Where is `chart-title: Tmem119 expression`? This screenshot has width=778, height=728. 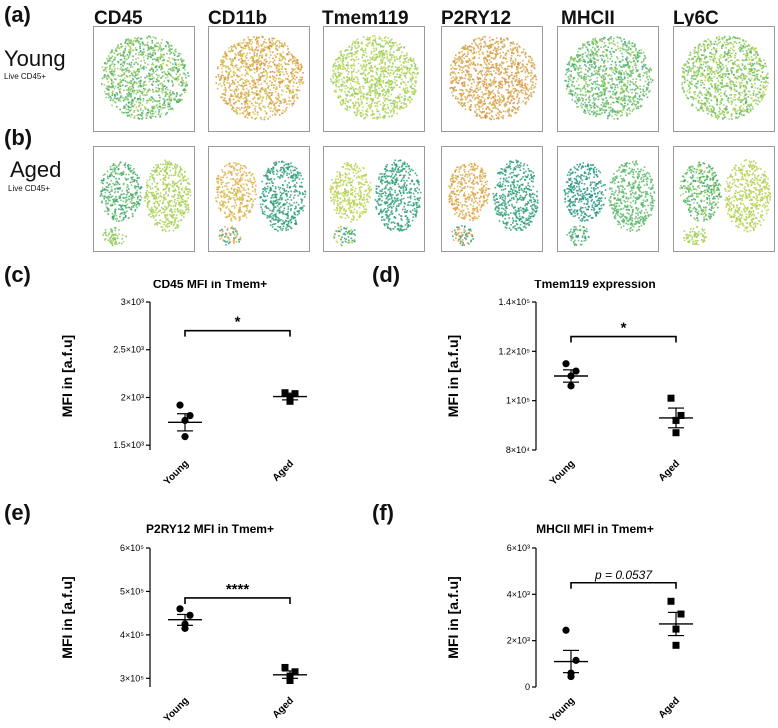 chart-title: Tmem119 expression is located at coordinates (594, 285).